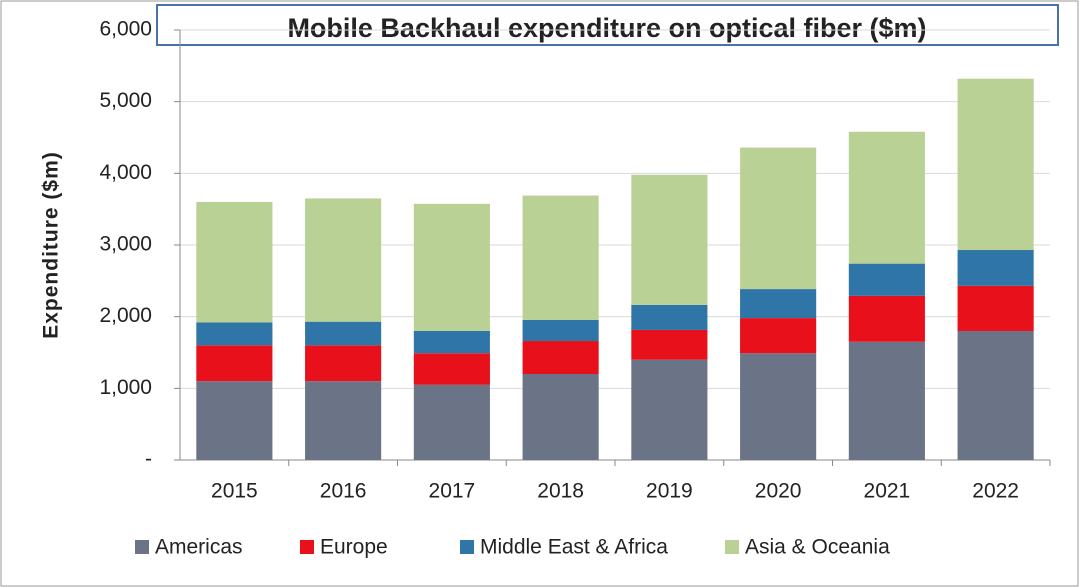 This screenshot has height=587, width=1079. I want to click on x-tick-label: 2019, so click(669, 491).